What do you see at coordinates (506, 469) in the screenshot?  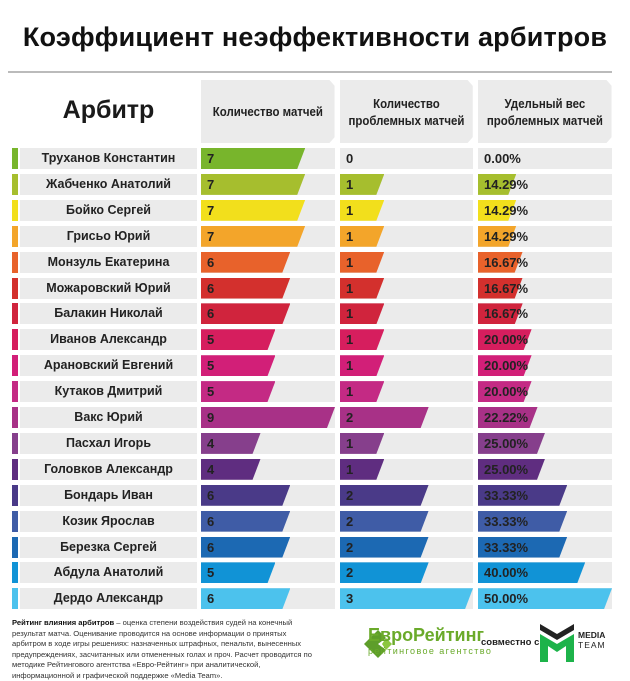 I see `weight-value: 25.00%` at bounding box center [506, 469].